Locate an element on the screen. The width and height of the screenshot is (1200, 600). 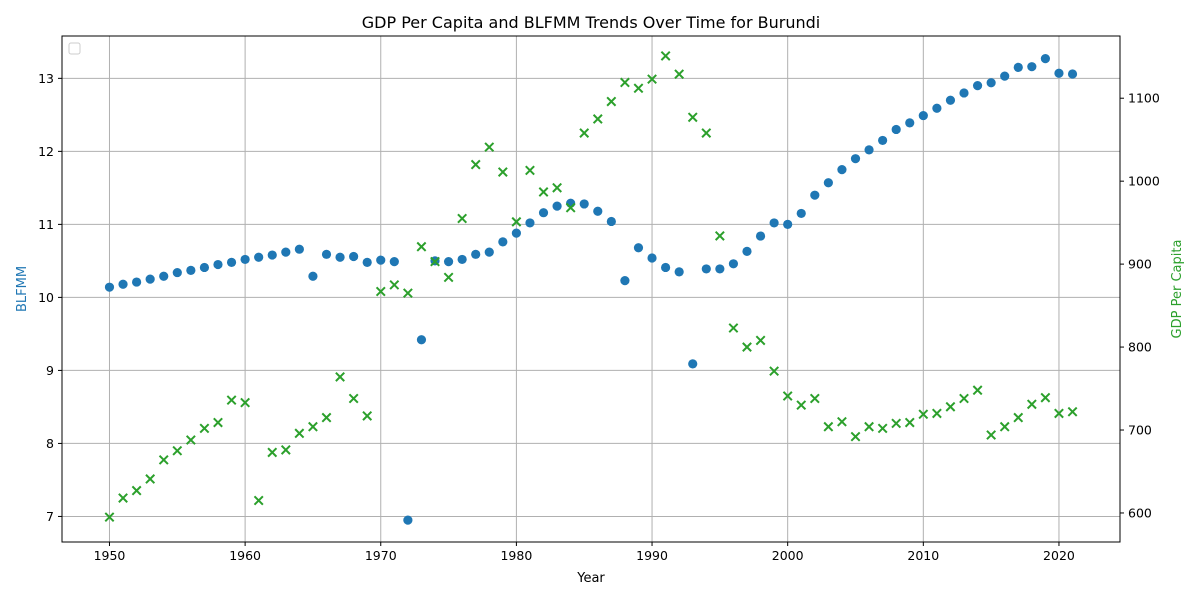
x-tick-label: 1970 is located at coordinates (381, 555).